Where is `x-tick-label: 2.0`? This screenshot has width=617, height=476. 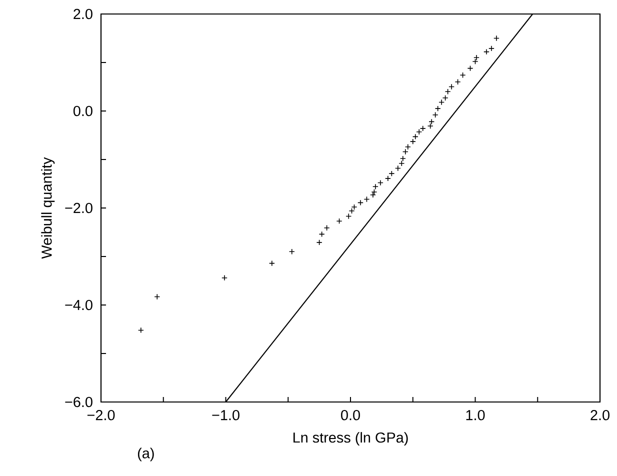 x-tick-label: 2.0 is located at coordinates (600, 415).